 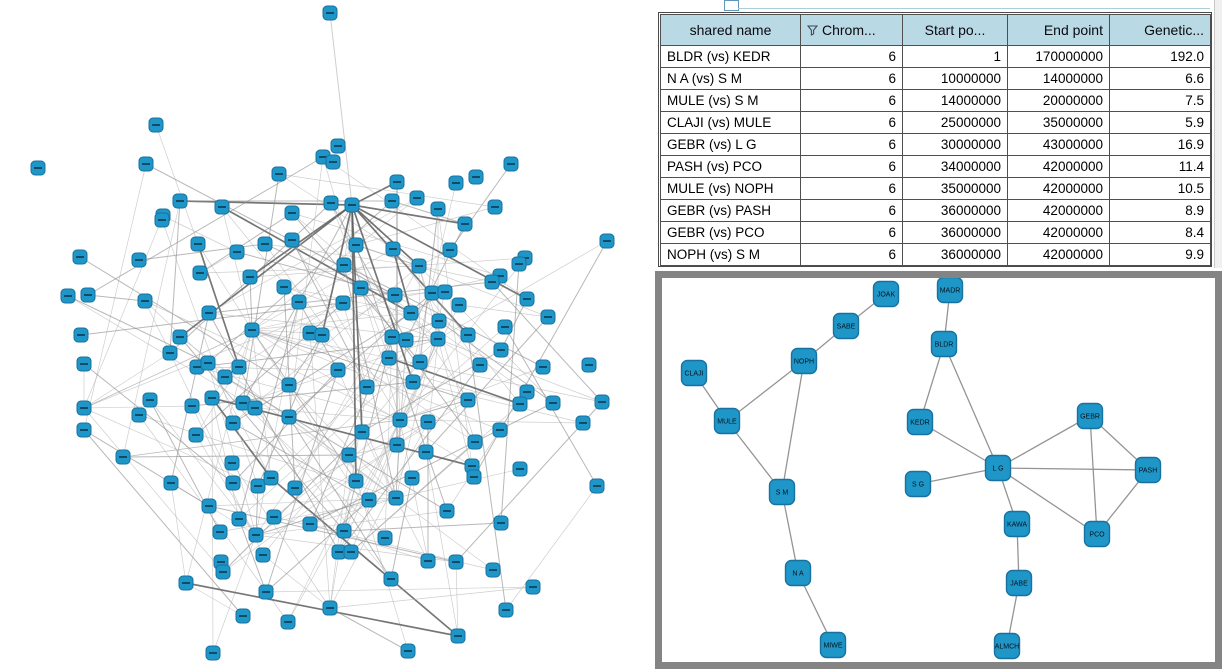 What do you see at coordinates (920, 422) in the screenshot?
I see `network-node: KEDR` at bounding box center [920, 422].